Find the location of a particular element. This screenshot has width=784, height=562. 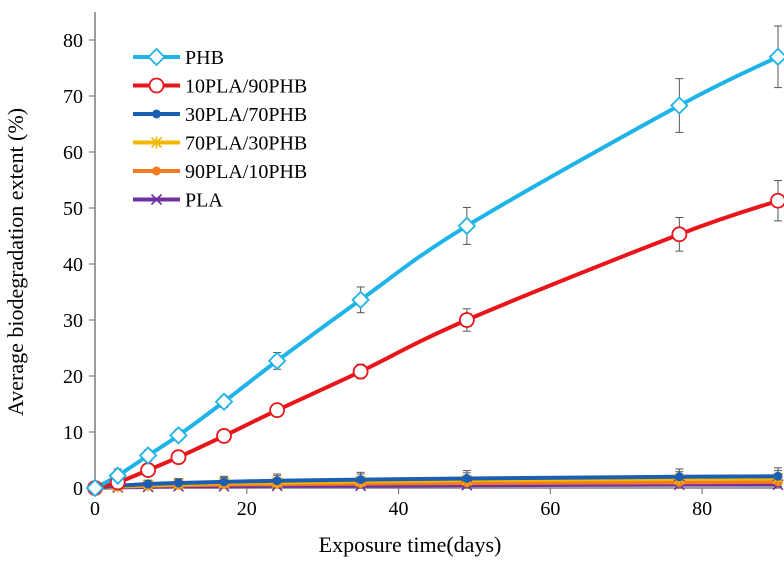

legend-item-70pla-30phb: 70PLA/30PHB is located at coordinates (220, 144).